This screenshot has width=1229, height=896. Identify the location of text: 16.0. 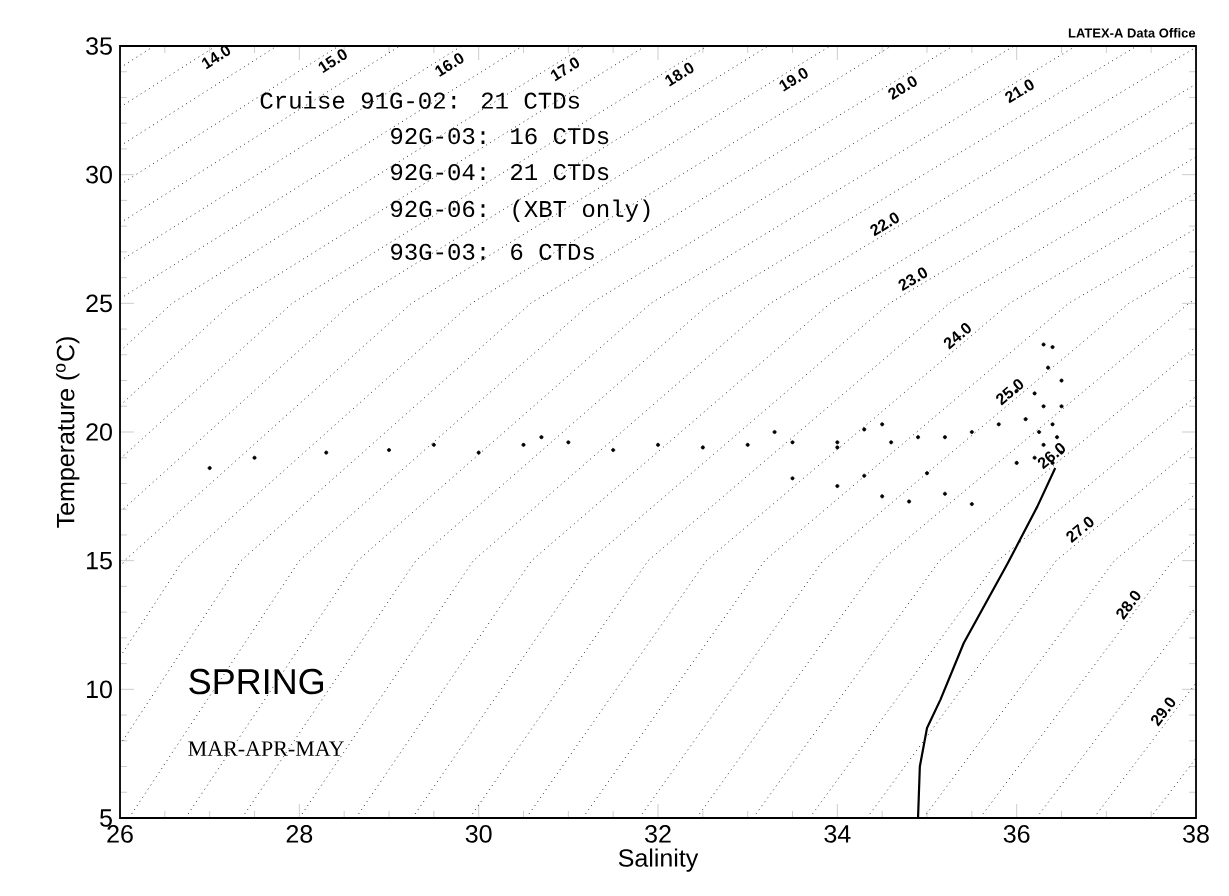
(449, 65).